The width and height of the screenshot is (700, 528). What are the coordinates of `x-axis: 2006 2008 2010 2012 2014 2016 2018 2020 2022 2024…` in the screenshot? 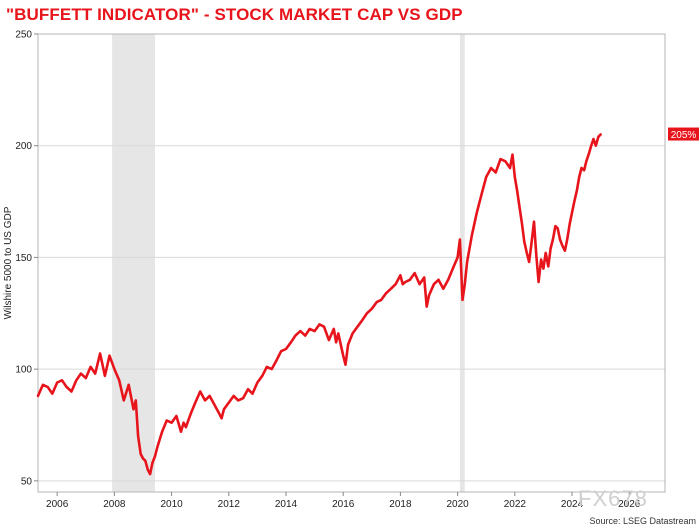 It's located at (343, 501).